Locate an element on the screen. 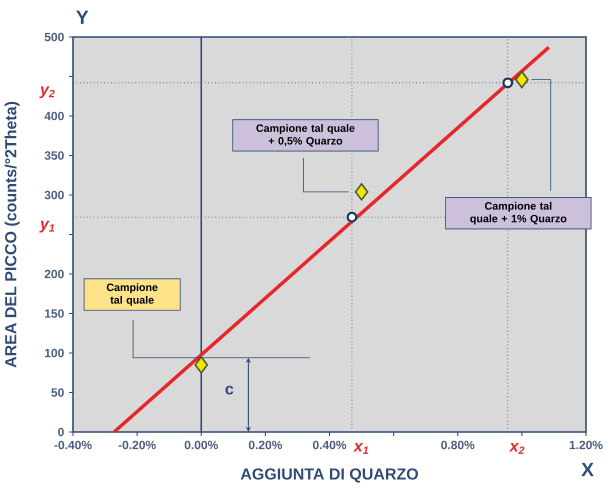  y-tick-label: 50 is located at coordinates (57, 392).